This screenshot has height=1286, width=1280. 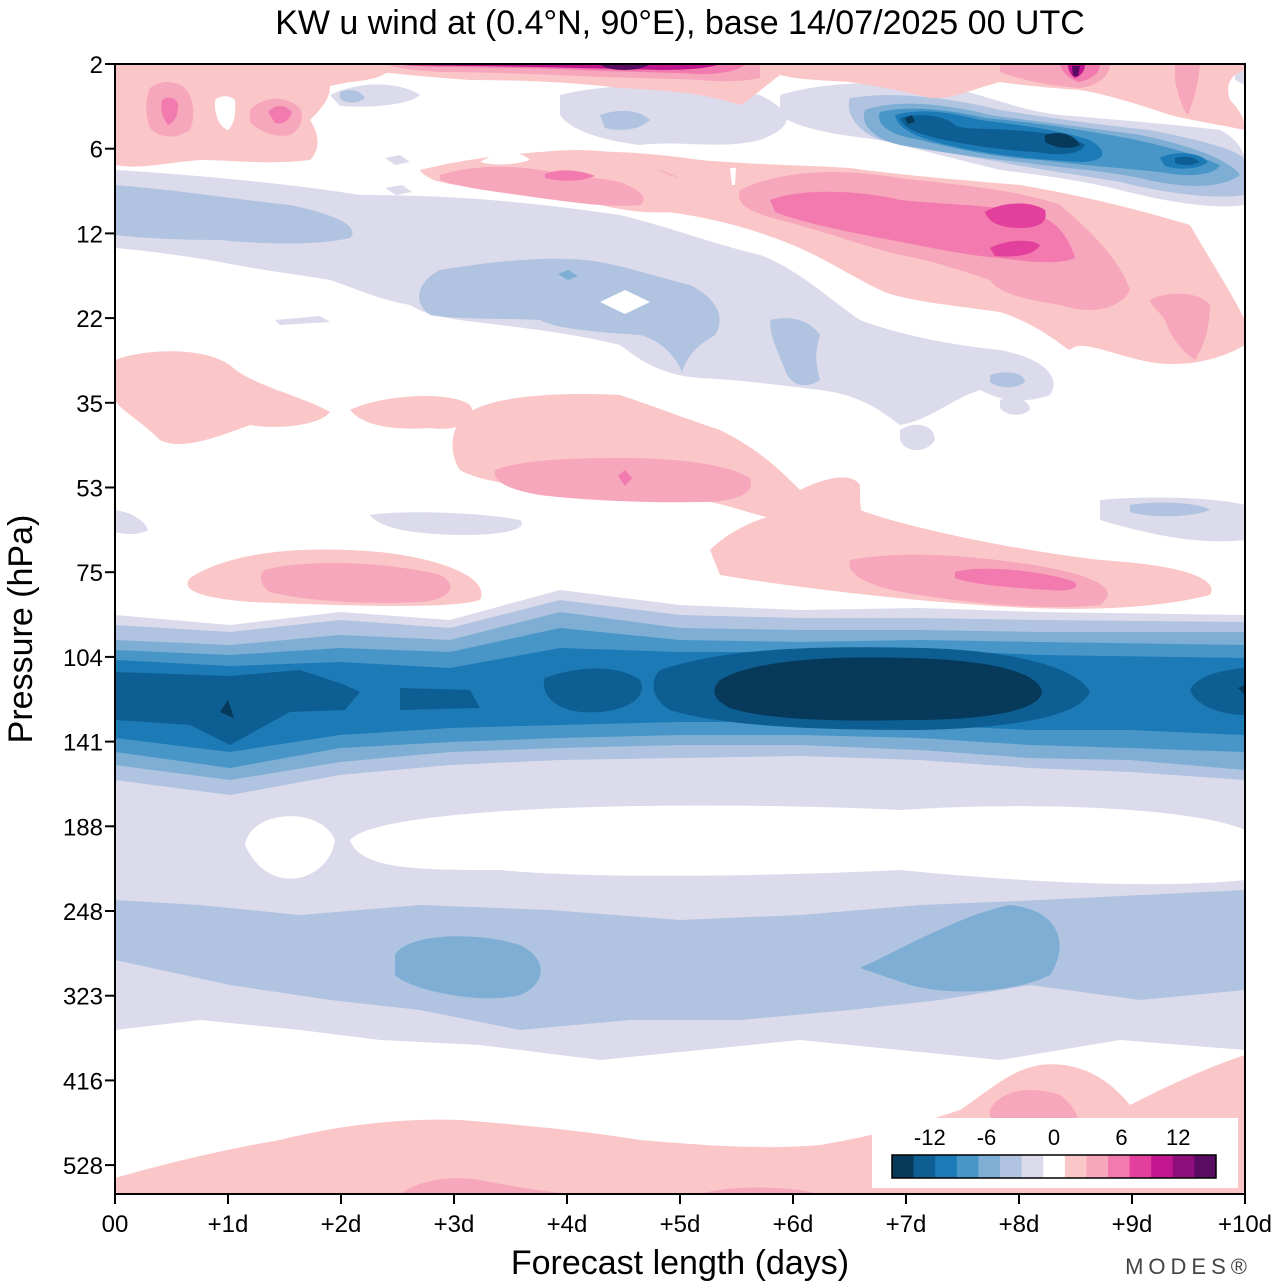 I want to click on y-tick-label: 35, so click(x=89, y=404).